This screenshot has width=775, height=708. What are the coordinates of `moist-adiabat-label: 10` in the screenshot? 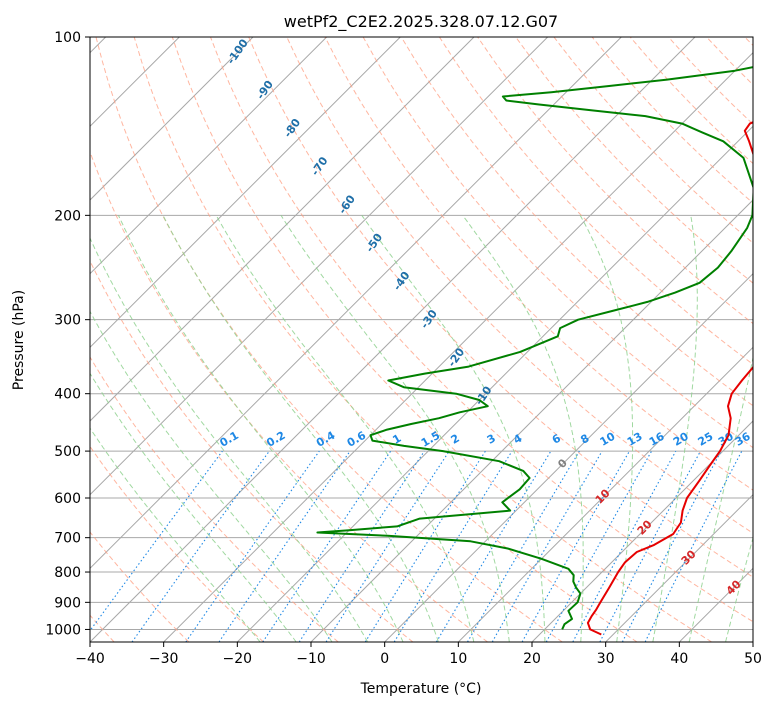 It's located at (603, 496).